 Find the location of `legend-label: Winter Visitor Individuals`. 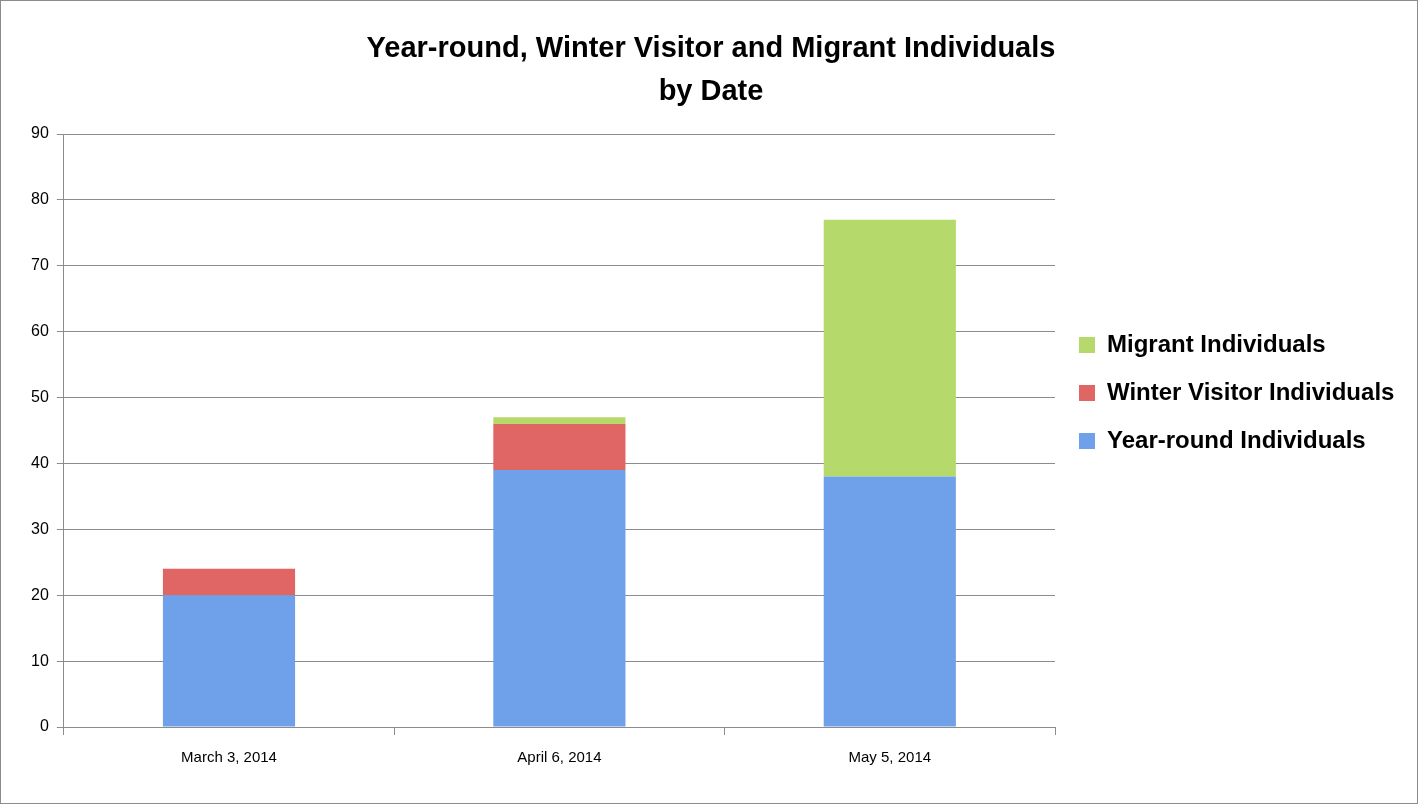

legend-label: Winter Visitor Individuals is located at coordinates (1251, 391).